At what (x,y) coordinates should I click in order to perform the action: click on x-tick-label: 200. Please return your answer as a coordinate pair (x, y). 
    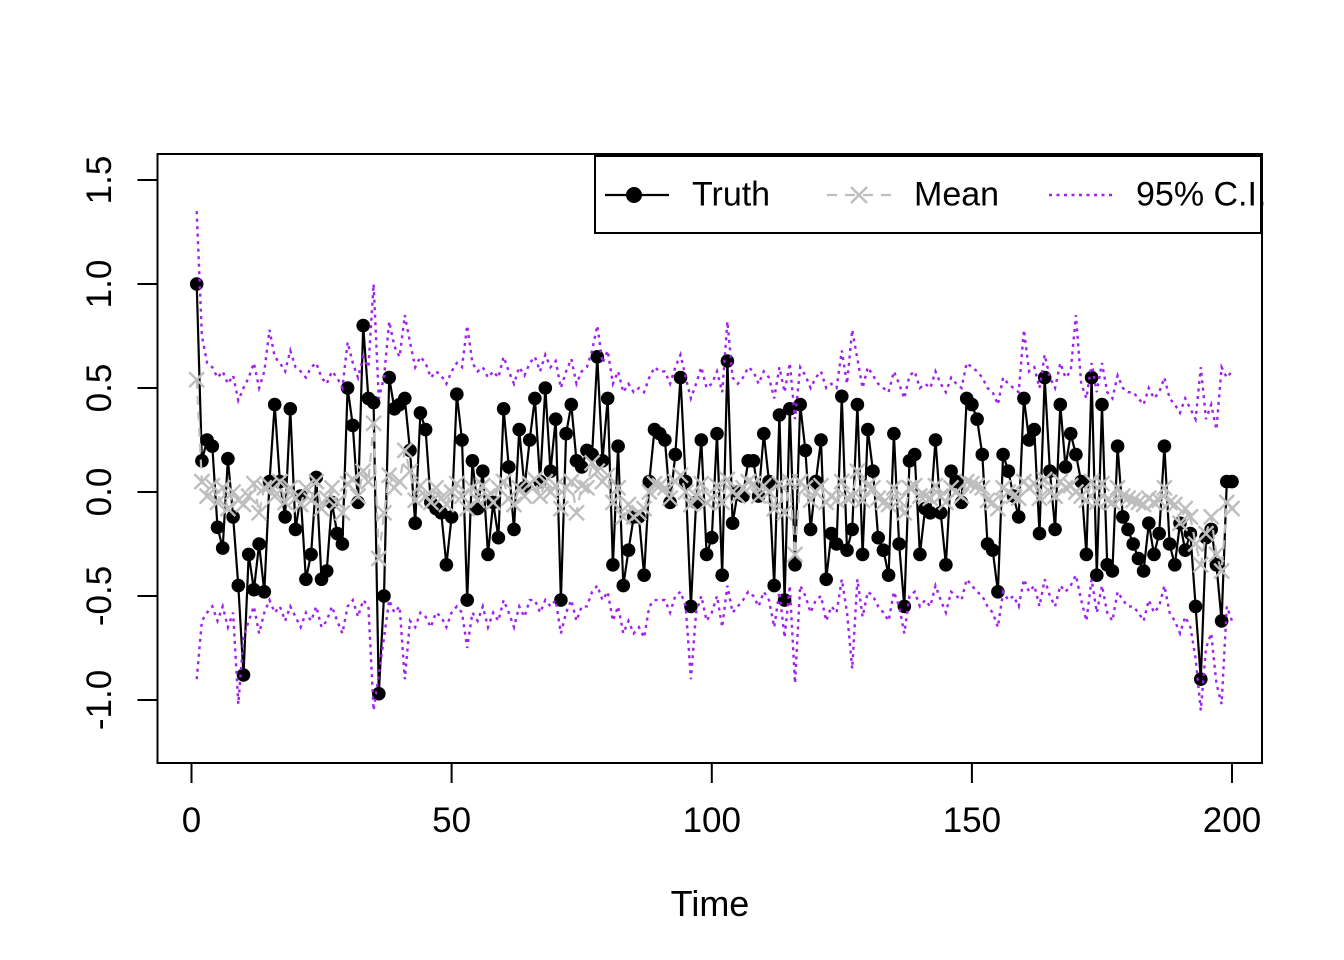
    Looking at the image, I should click on (1232, 820).